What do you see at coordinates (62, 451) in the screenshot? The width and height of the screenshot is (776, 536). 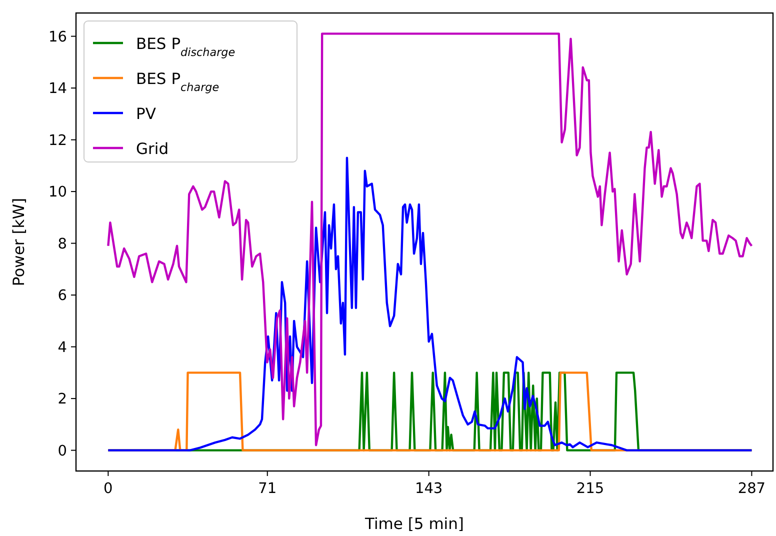 I see `y-tick-label: 0` at bounding box center [62, 451].